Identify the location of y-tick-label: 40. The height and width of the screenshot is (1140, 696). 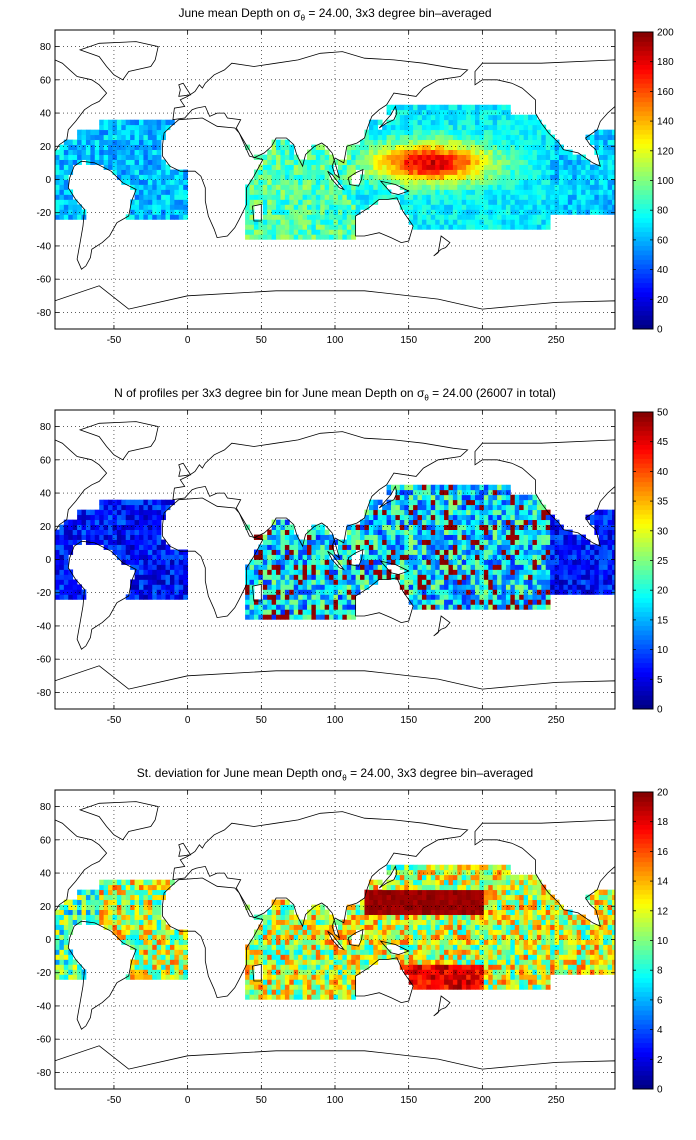
(46, 114).